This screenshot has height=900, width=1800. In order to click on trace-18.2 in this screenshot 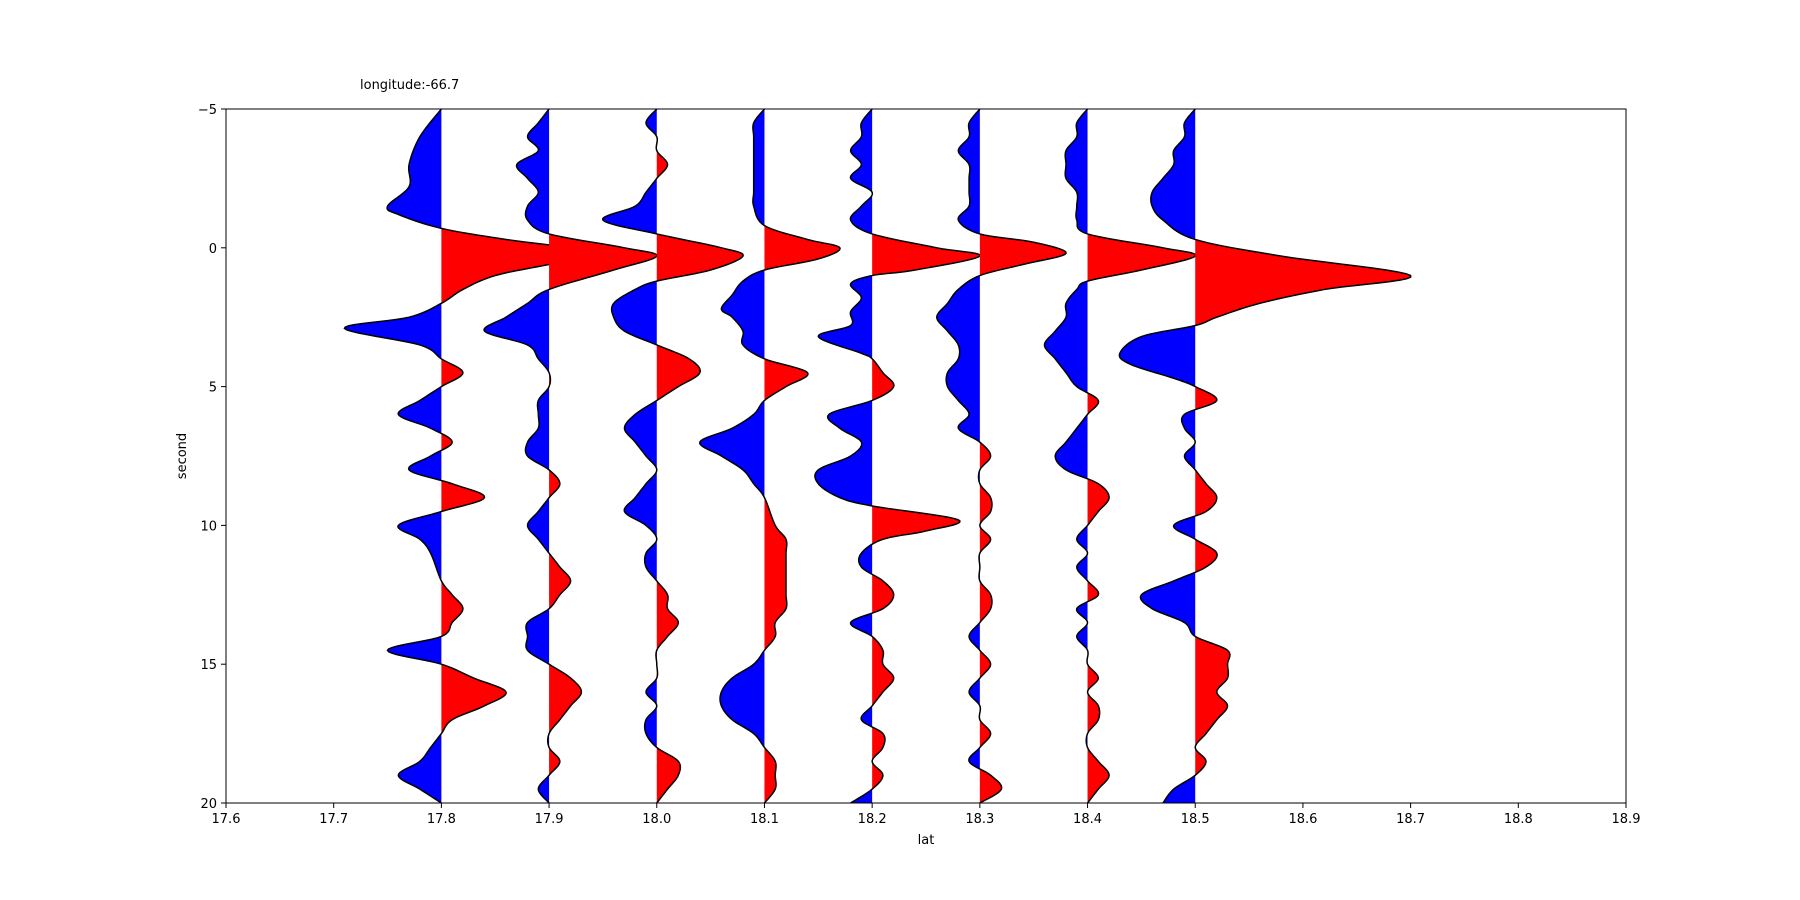, I will do `click(897, 456)`.